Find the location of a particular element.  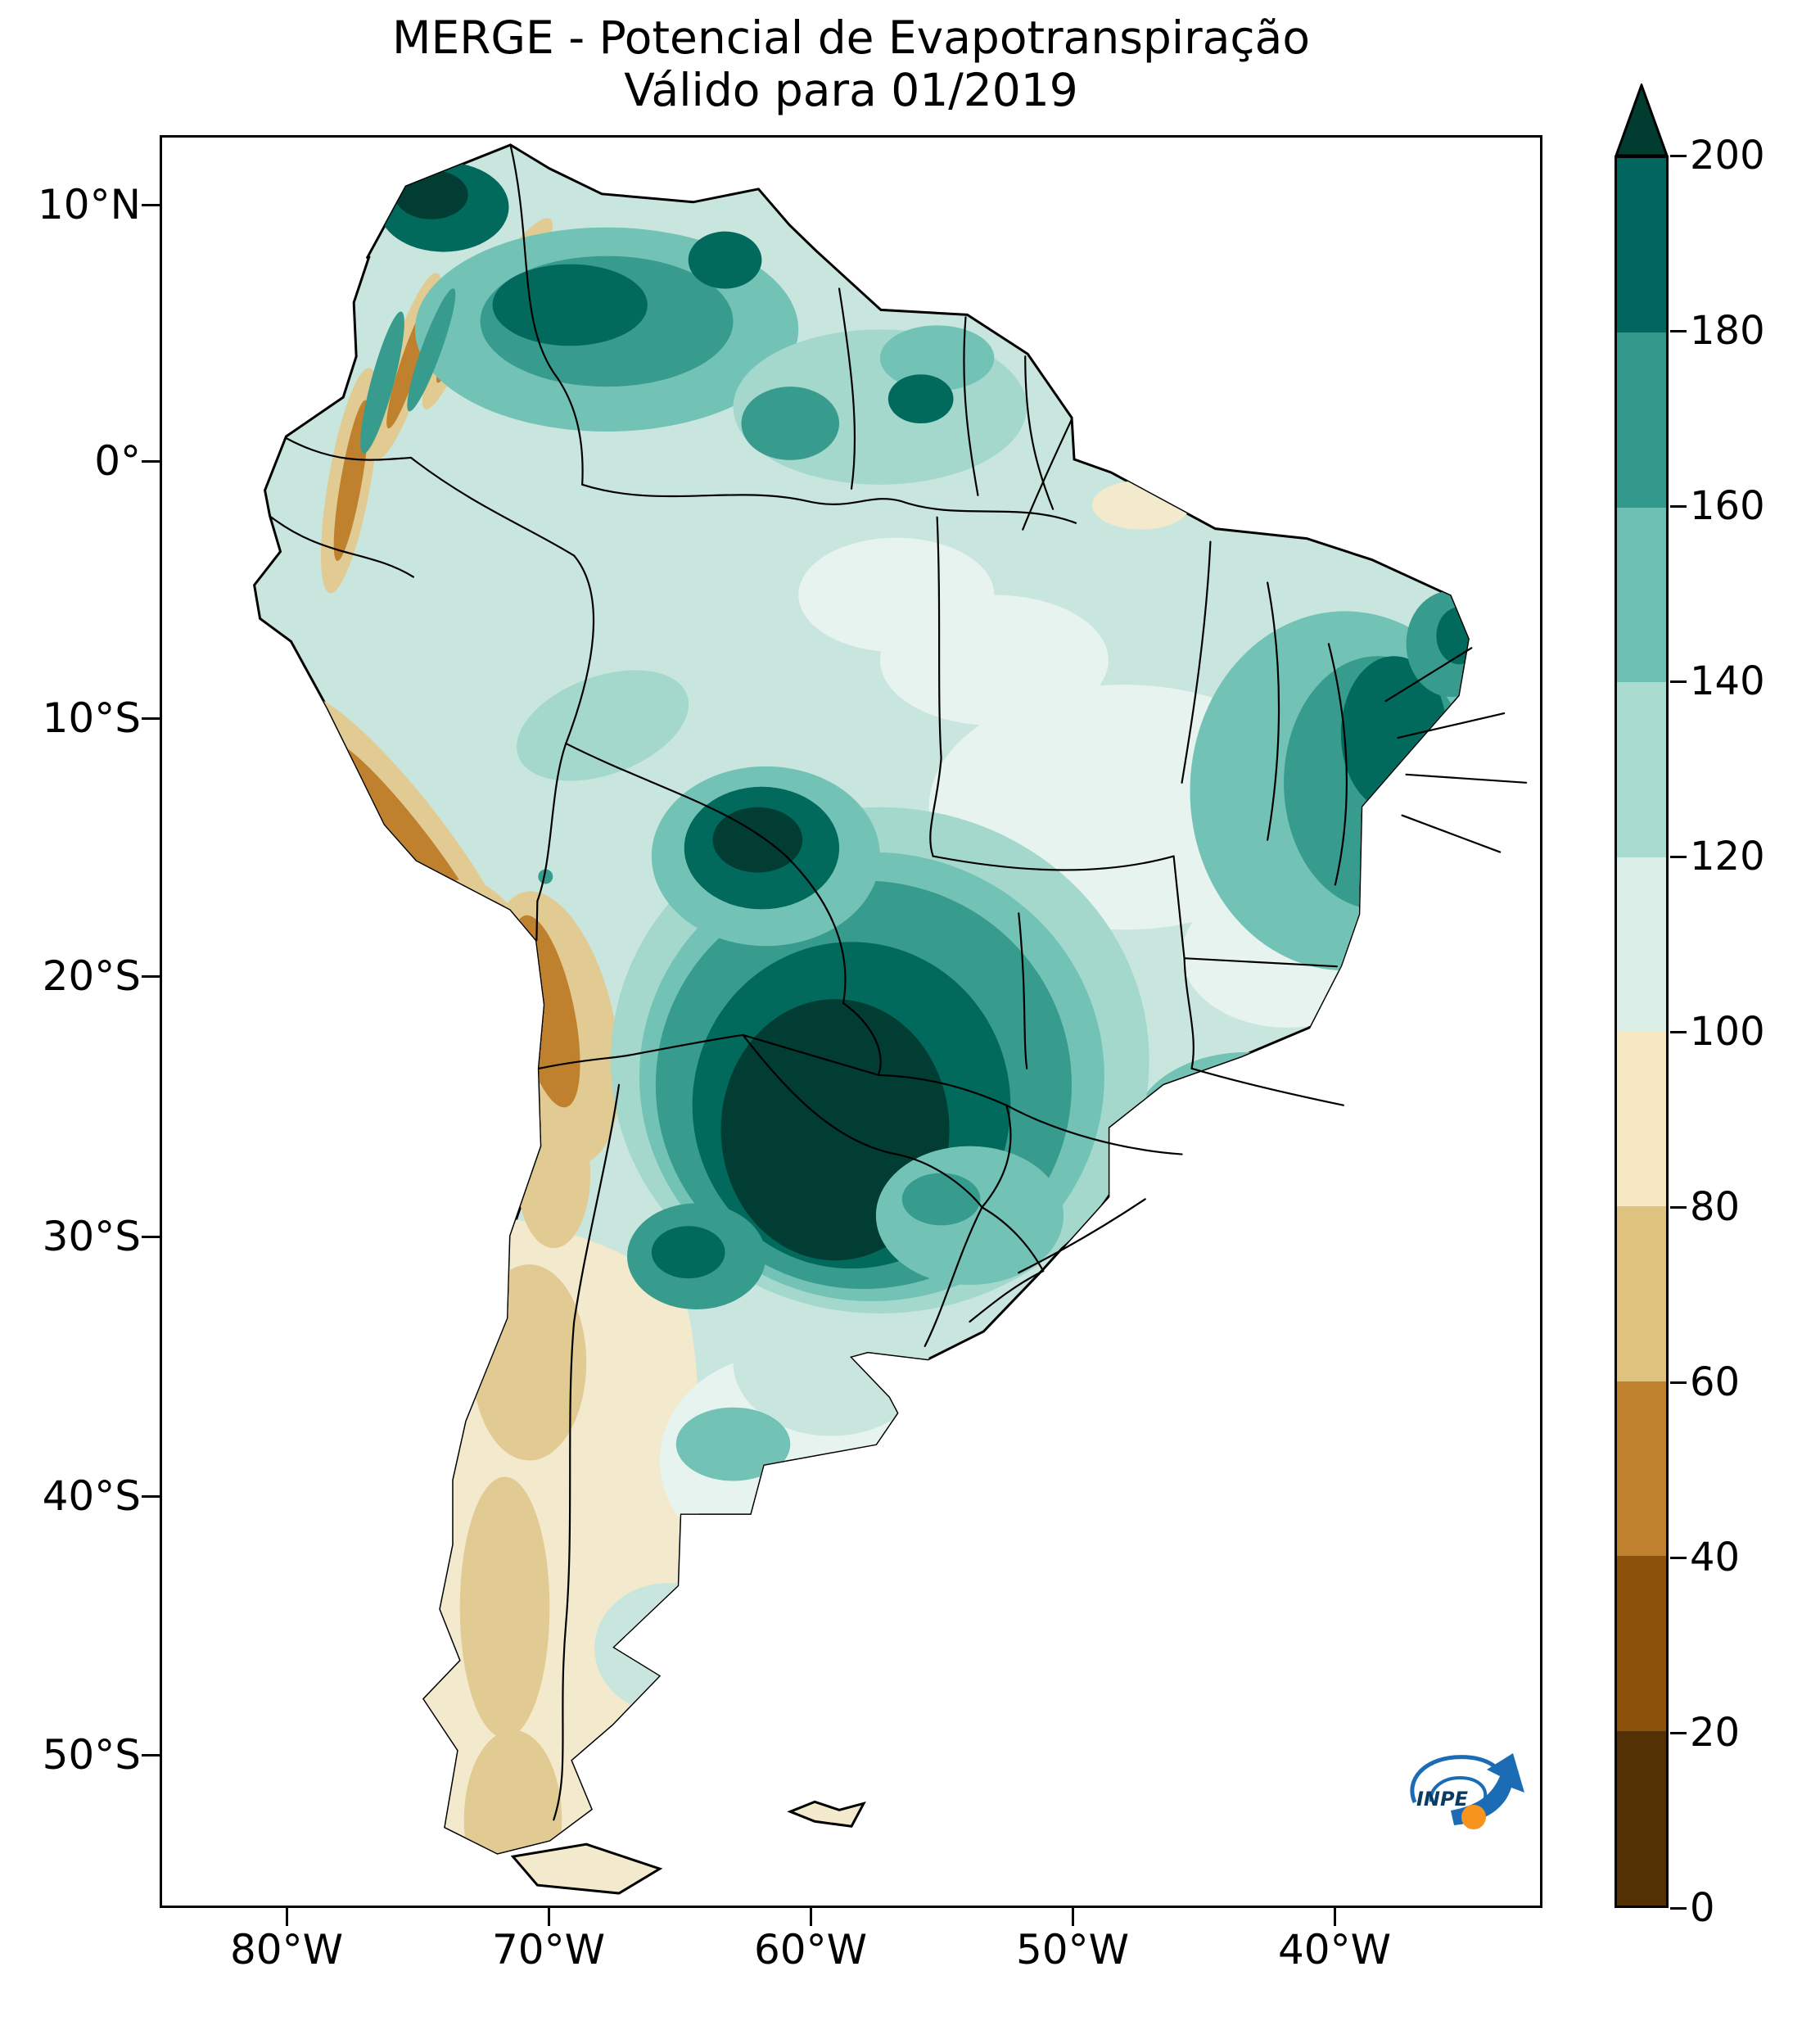

colorbar-bar is located at coordinates (1642, 1032).